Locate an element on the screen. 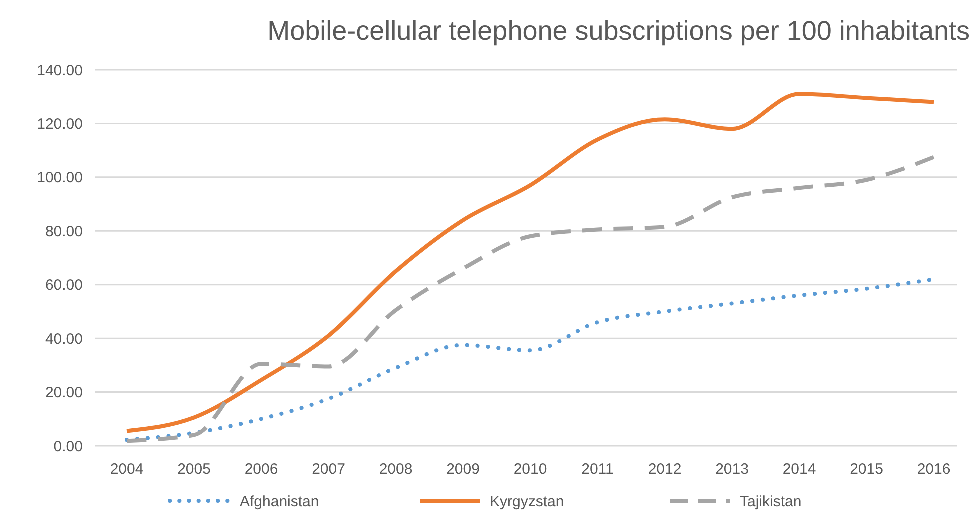 Image resolution: width=975 pixels, height=523 pixels. x-tick-label: 2015 is located at coordinates (867, 469).